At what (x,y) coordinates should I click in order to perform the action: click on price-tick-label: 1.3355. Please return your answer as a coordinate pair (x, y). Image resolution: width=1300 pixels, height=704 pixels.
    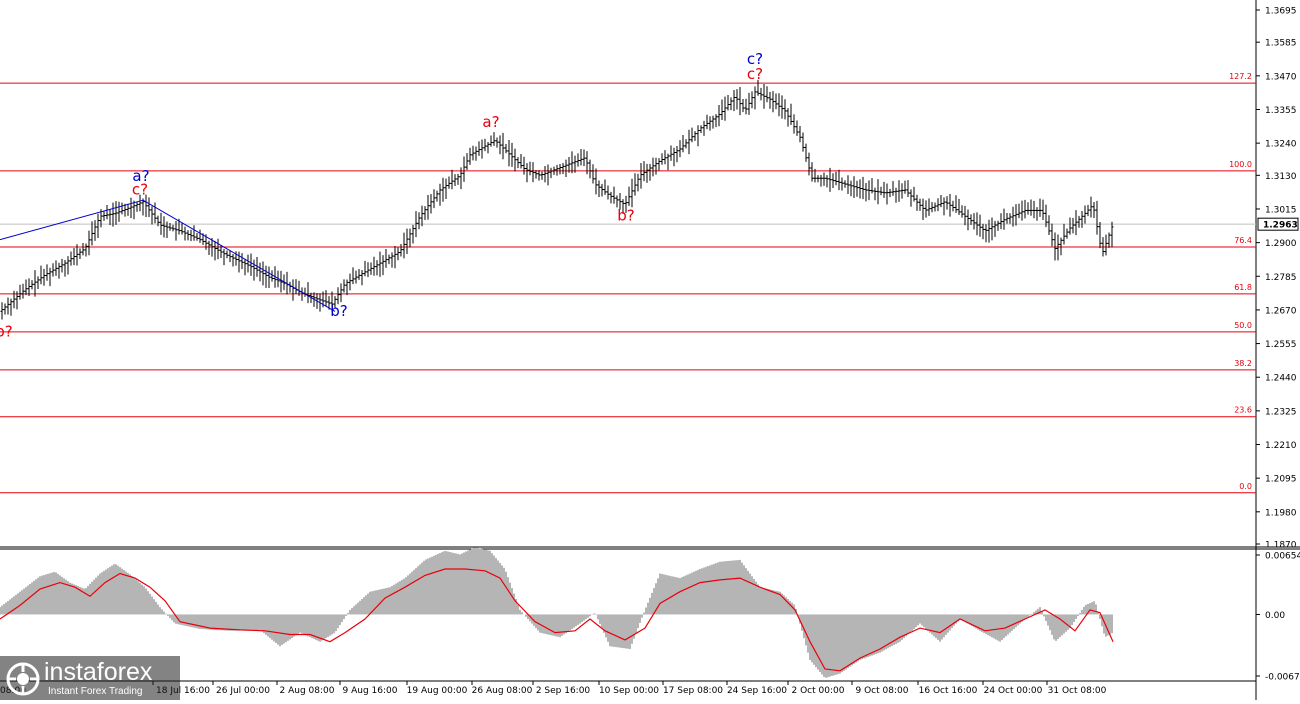
    Looking at the image, I should click on (1281, 111).